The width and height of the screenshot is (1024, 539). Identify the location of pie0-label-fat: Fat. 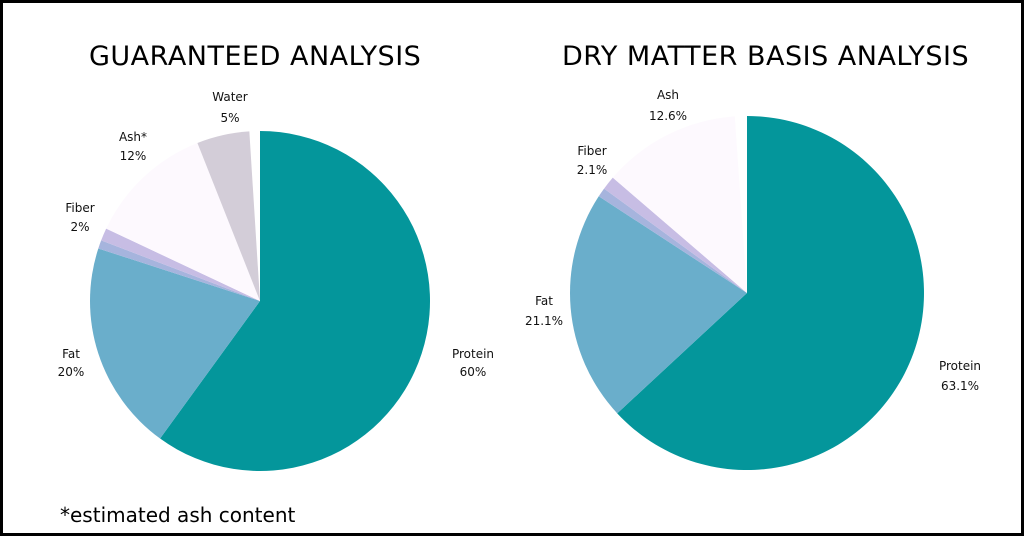
(71, 354).